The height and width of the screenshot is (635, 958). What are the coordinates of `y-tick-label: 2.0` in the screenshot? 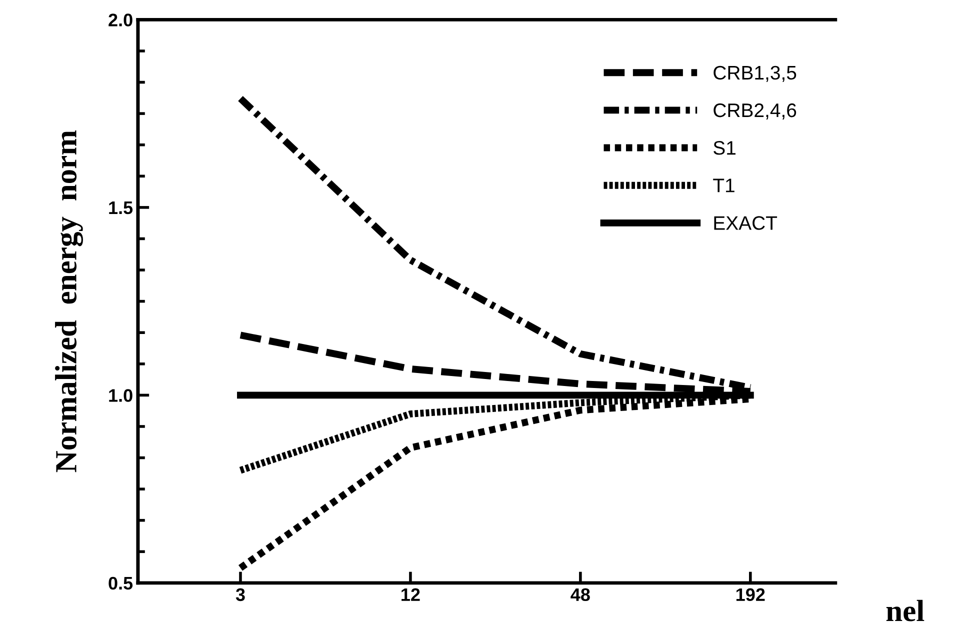 It's located at (120, 20).